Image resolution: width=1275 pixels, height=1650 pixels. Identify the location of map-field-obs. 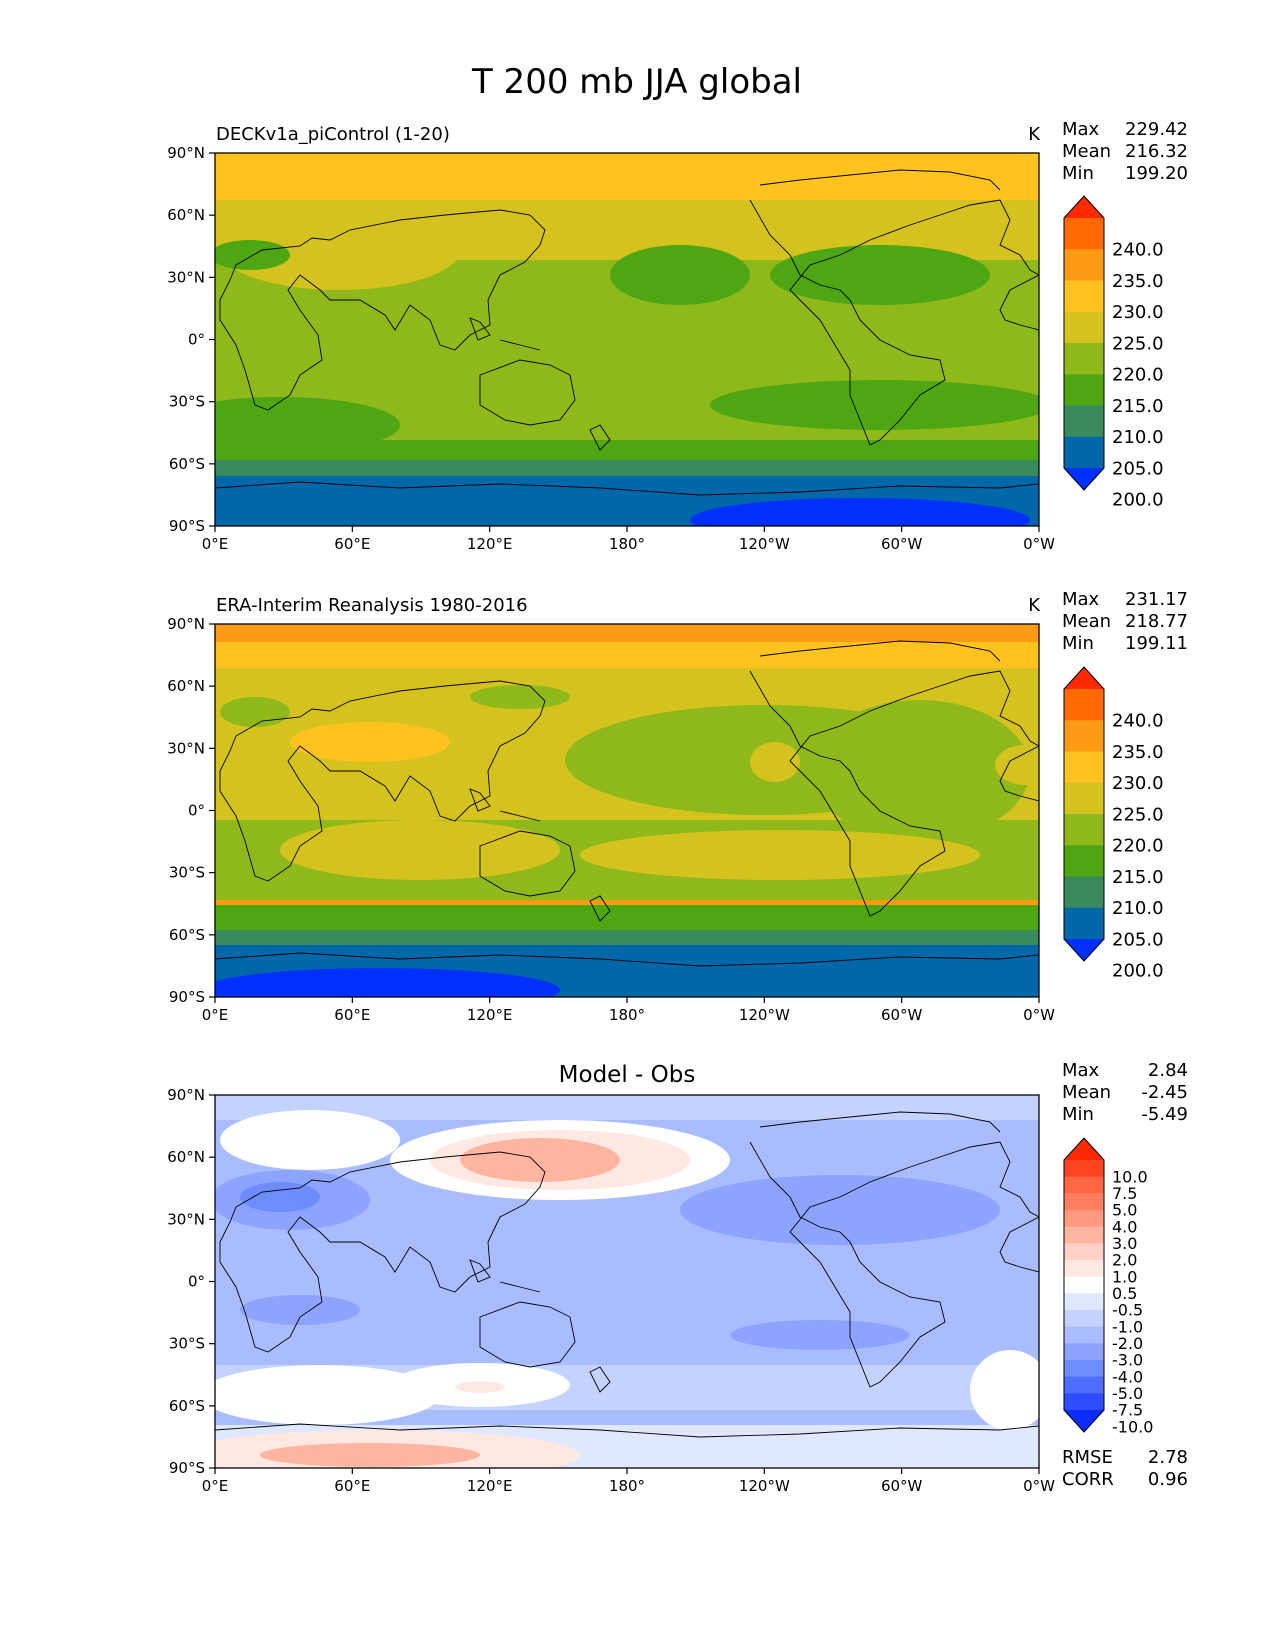
(627, 810).